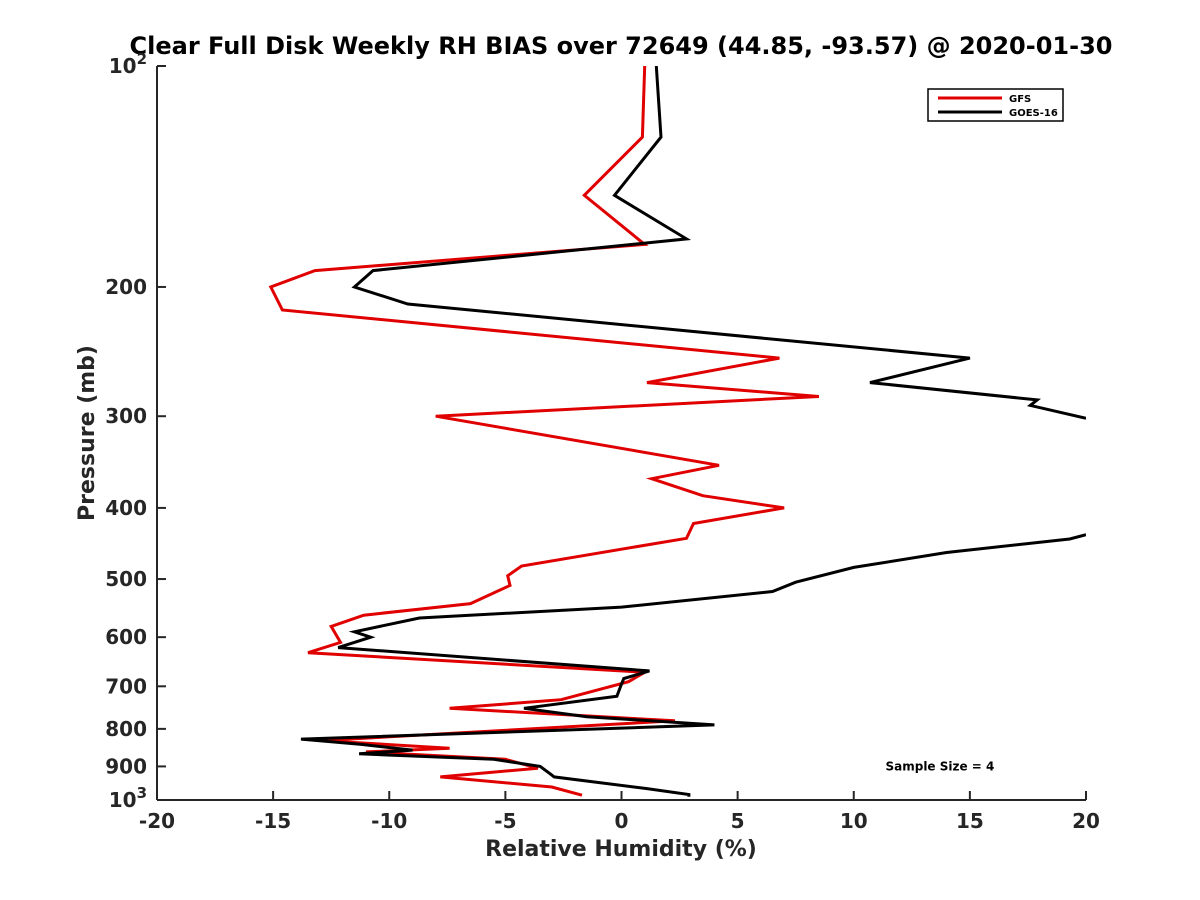  I want to click on y-tick-label: 900, so click(126, 766).